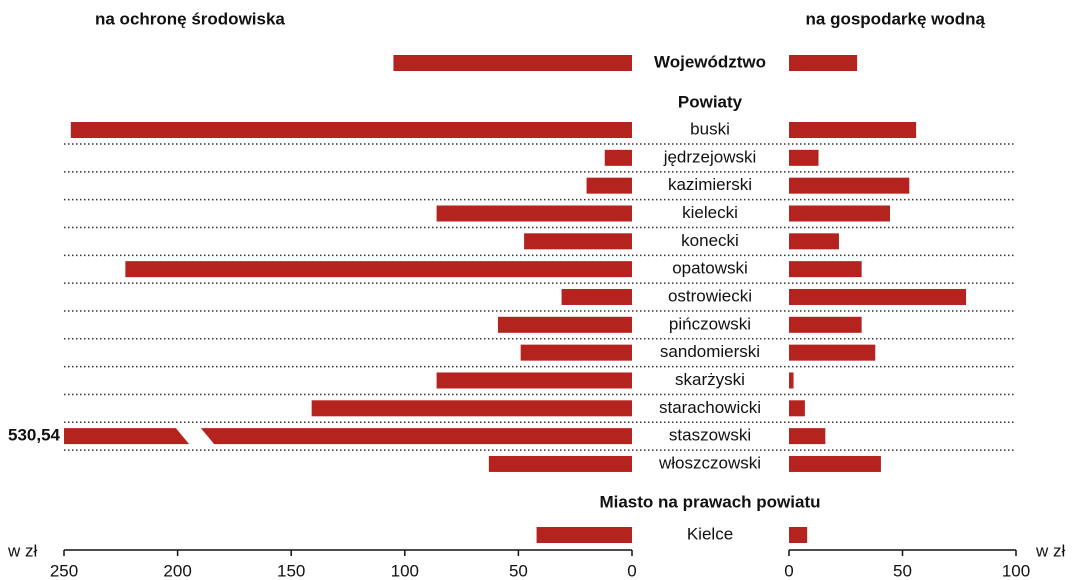 The height and width of the screenshot is (580, 1073). What do you see at coordinates (631, 570) in the screenshot?
I see `x-tick-label: 0` at bounding box center [631, 570].